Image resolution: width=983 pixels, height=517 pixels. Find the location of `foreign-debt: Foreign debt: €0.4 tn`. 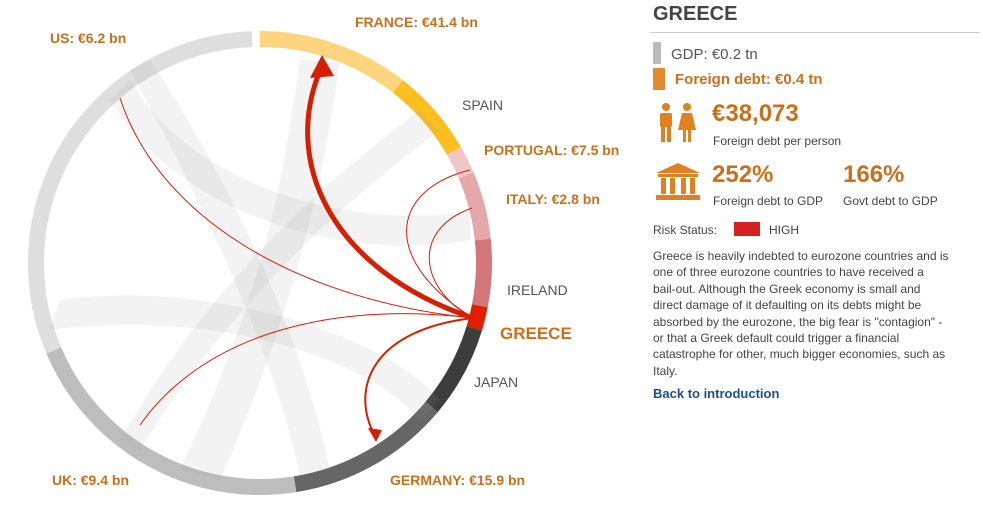

foreign-debt: Foreign debt: €0.4 tn is located at coordinates (749, 79).